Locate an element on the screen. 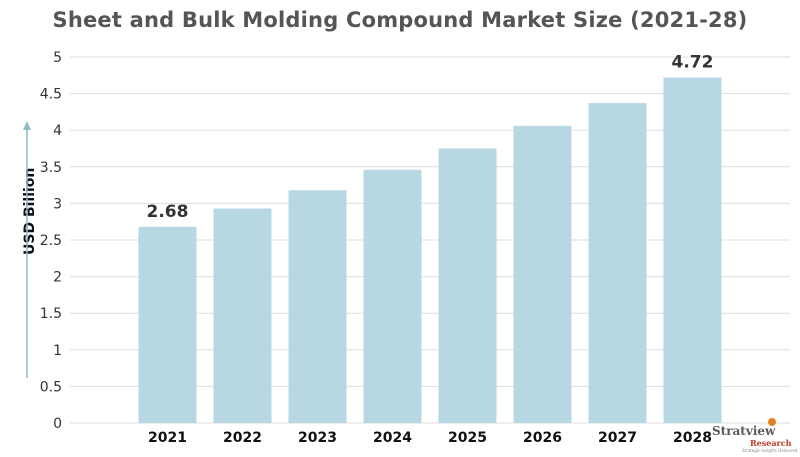 The image size is (800, 457). logo-tagline: Strategic Insights Delivered is located at coordinates (770, 450).